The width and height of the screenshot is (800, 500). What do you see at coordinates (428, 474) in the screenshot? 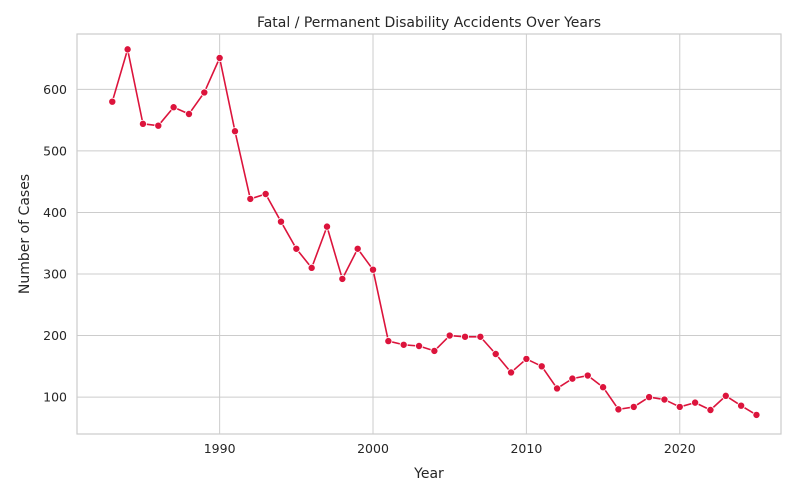
I see `x-axis-label: Year` at bounding box center [428, 474].